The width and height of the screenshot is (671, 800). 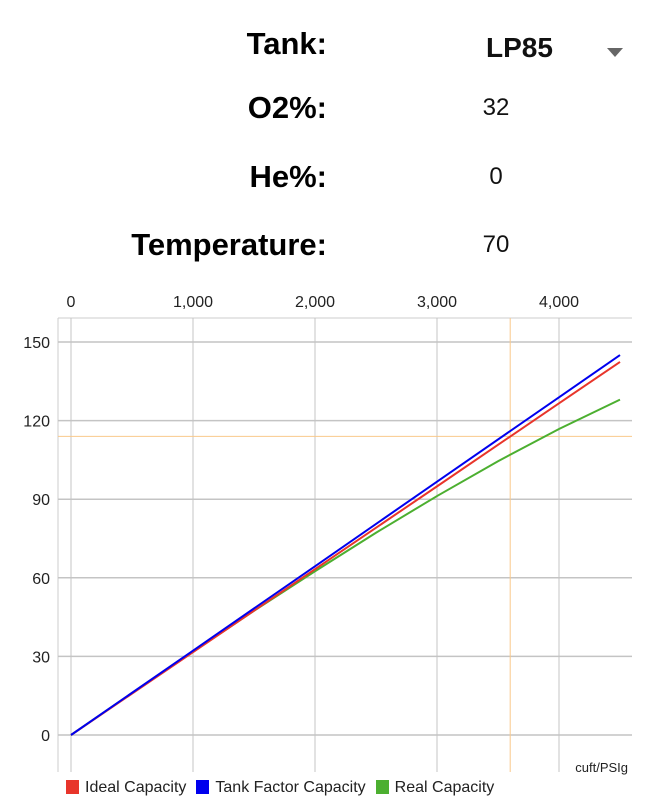 What do you see at coordinates (335, 45) in the screenshot?
I see `tank-row: Tank: LP85` at bounding box center [335, 45].